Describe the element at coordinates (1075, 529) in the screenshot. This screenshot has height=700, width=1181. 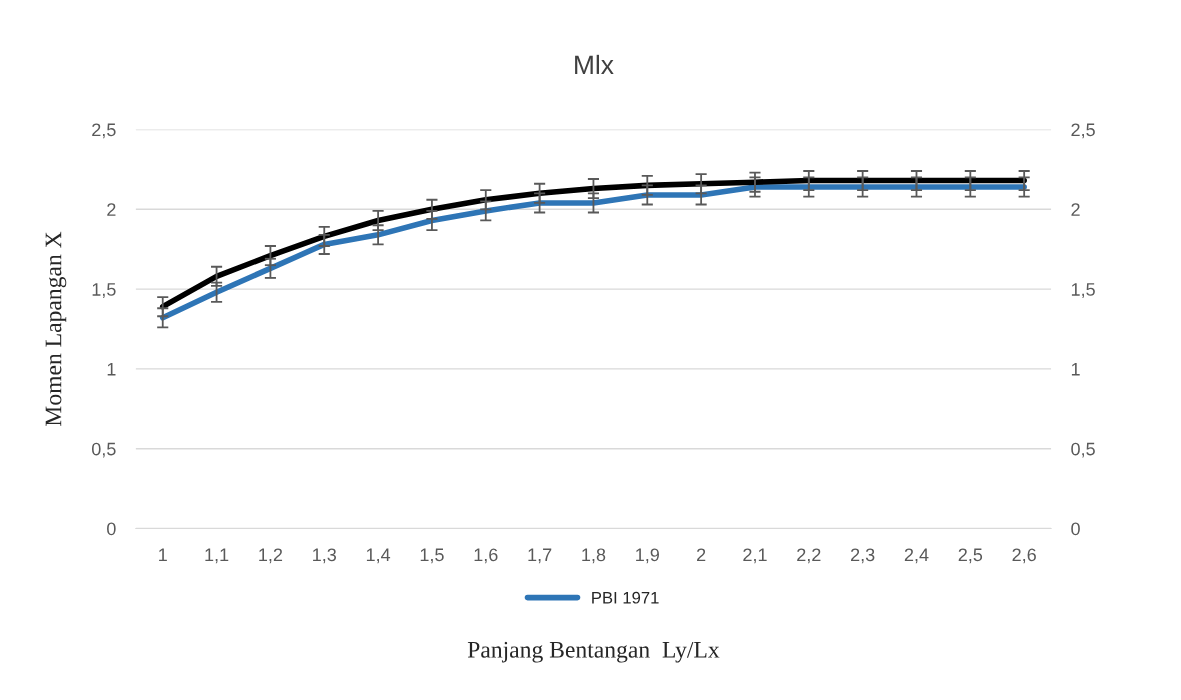
I see `y2-tick-label: 0` at that location.